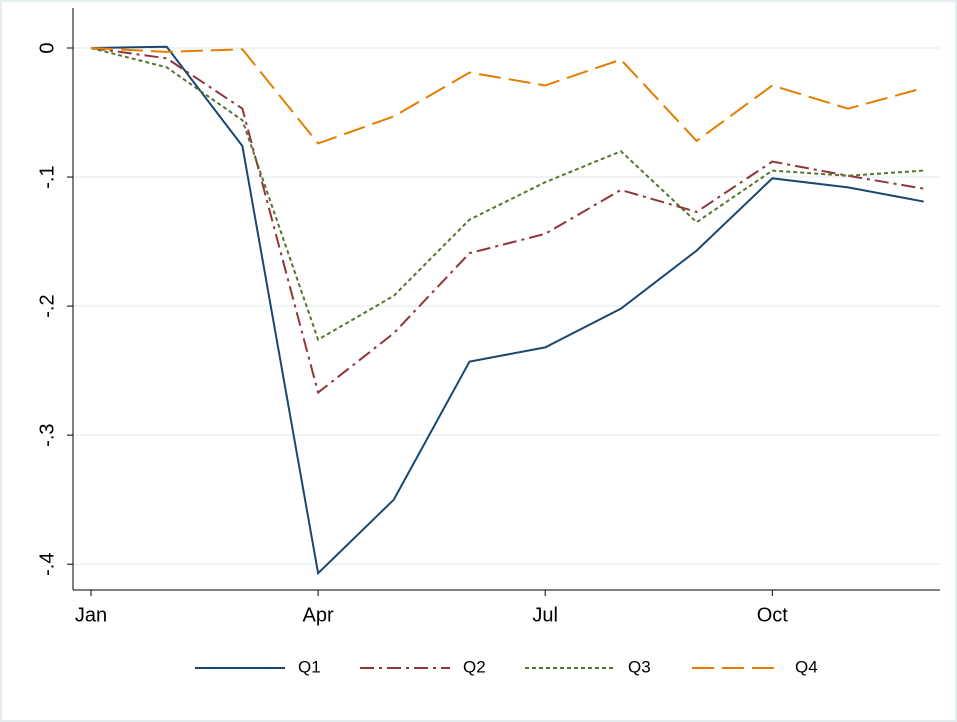 The image size is (957, 722). Describe the element at coordinates (47, 434) in the screenshot. I see `y-tick-label: -.3` at that location.